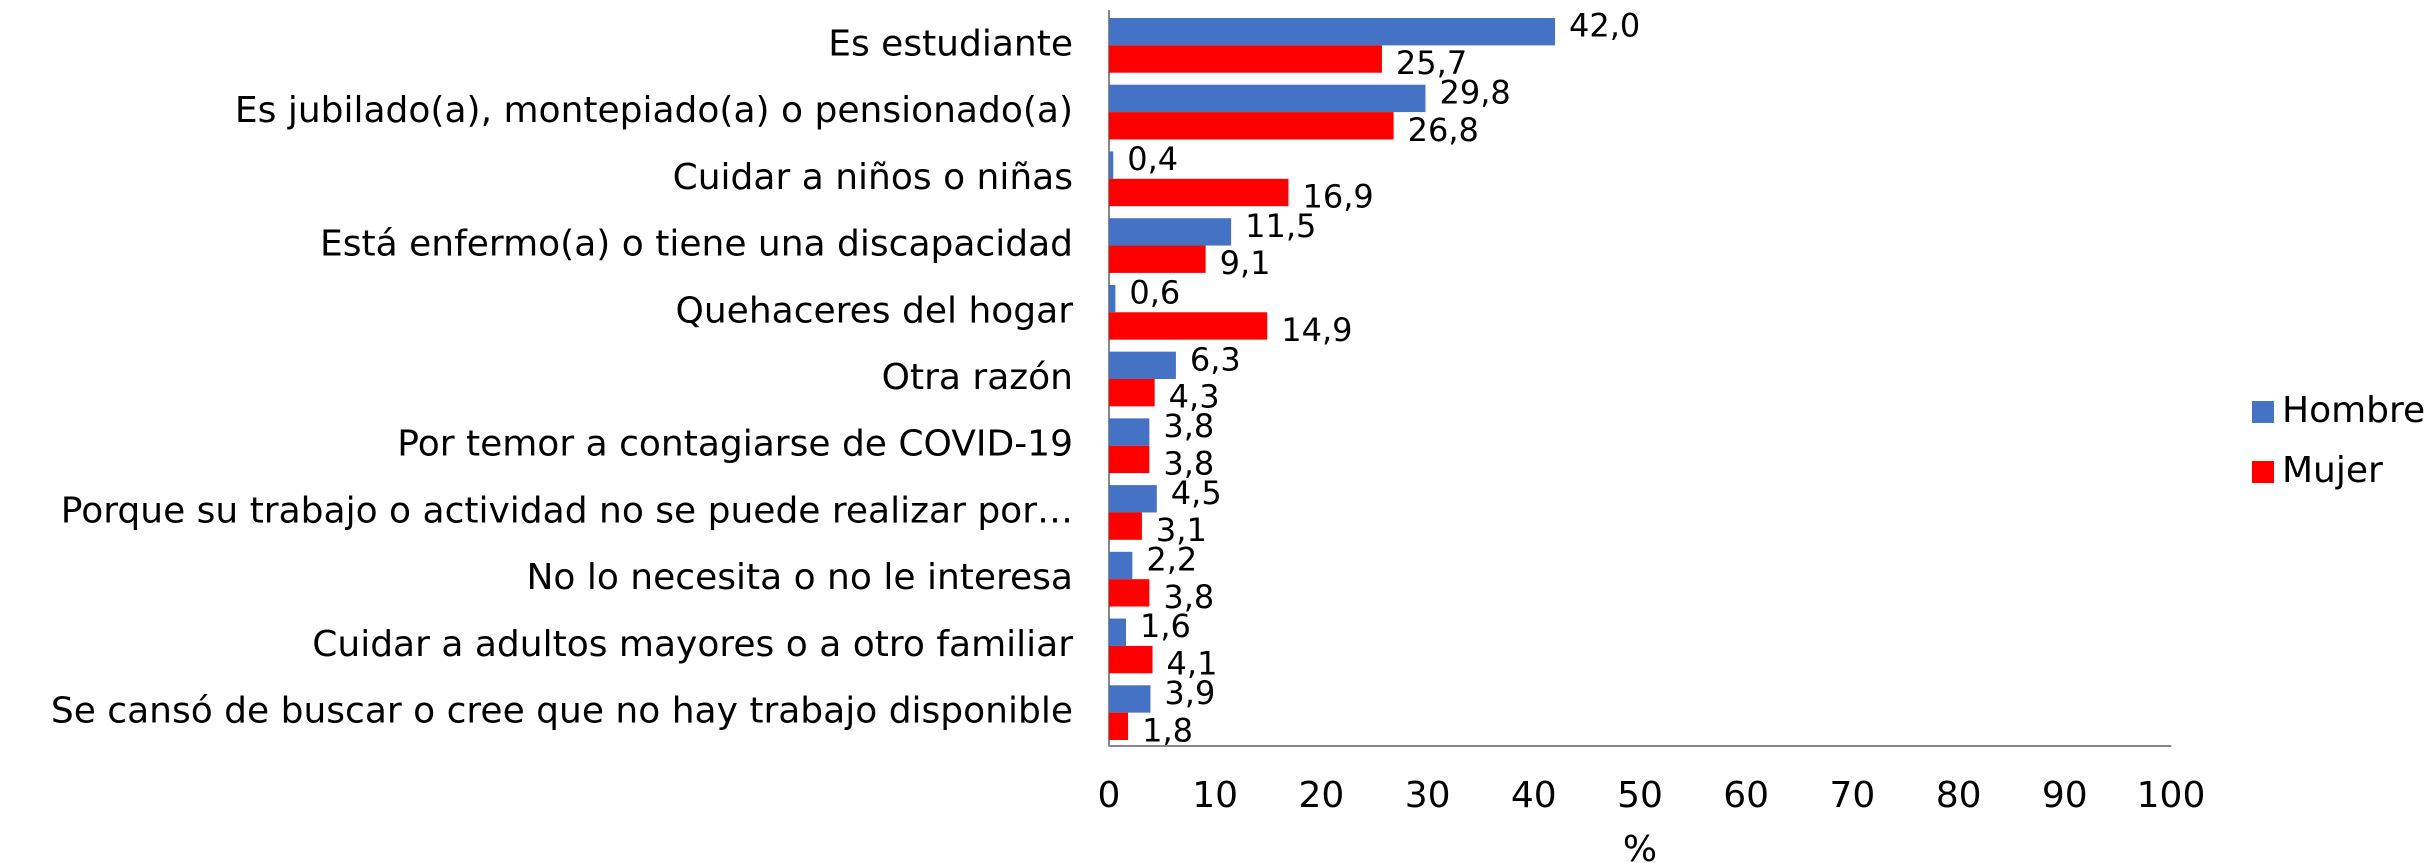  I want to click on x-tick-label: 50, so click(1640, 795).